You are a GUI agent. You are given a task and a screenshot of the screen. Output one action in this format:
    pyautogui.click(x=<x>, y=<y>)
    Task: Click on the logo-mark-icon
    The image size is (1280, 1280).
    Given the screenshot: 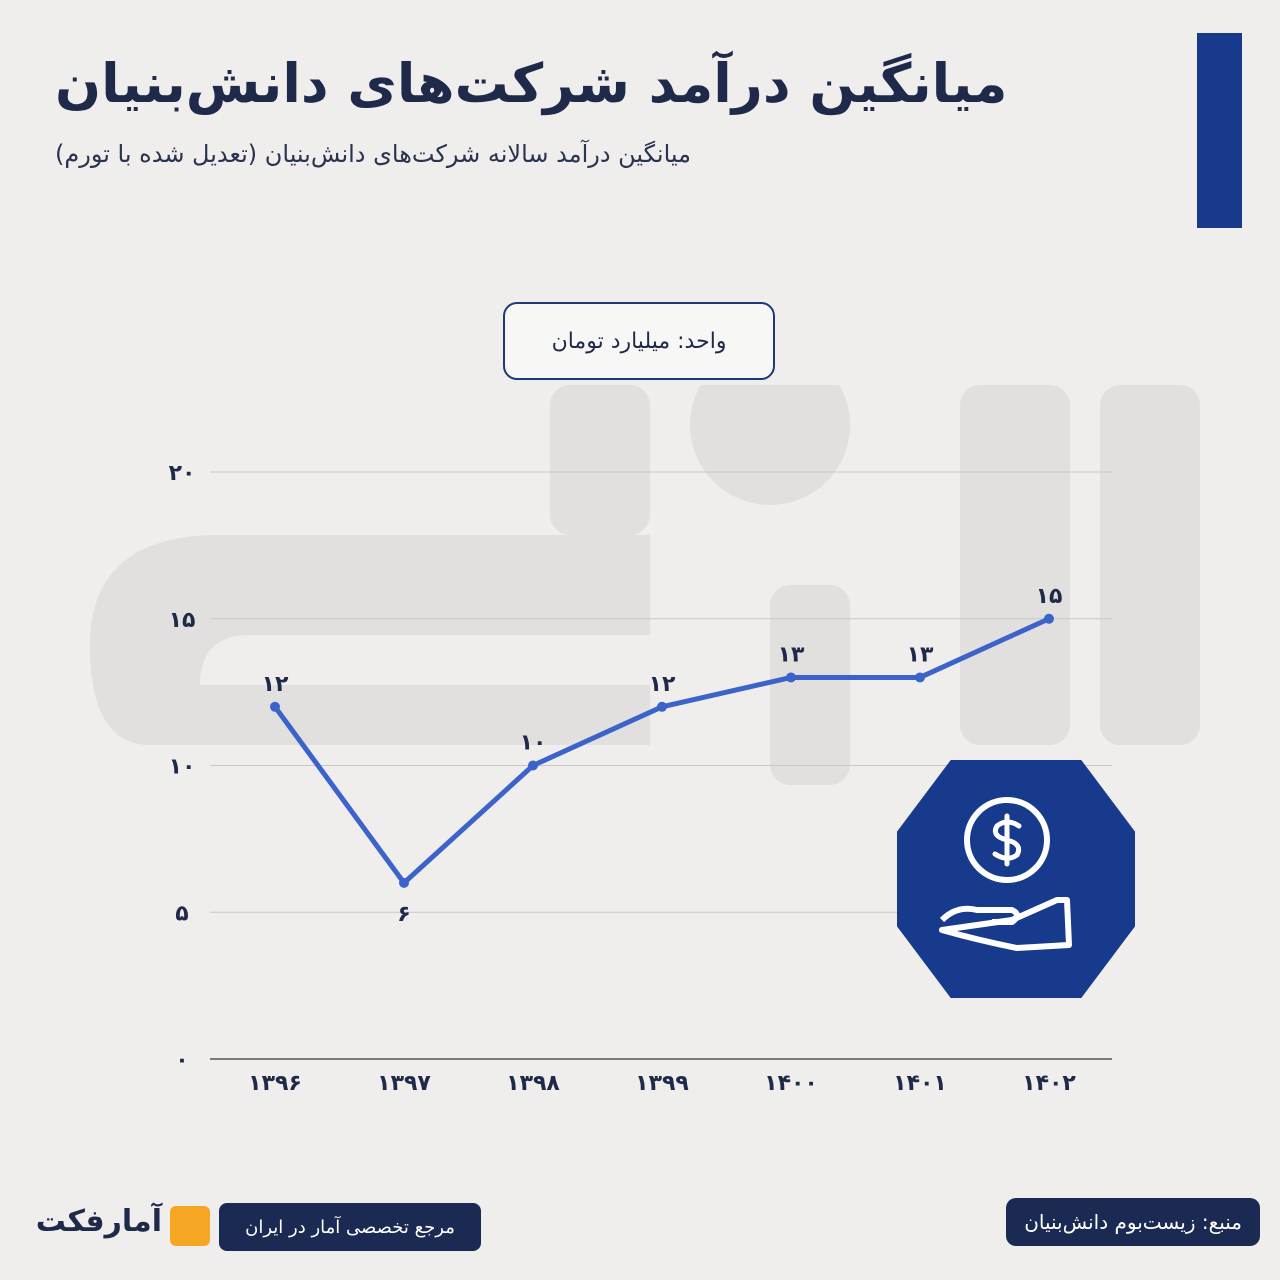 What is the action you would take?
    pyautogui.click(x=190, y=1226)
    